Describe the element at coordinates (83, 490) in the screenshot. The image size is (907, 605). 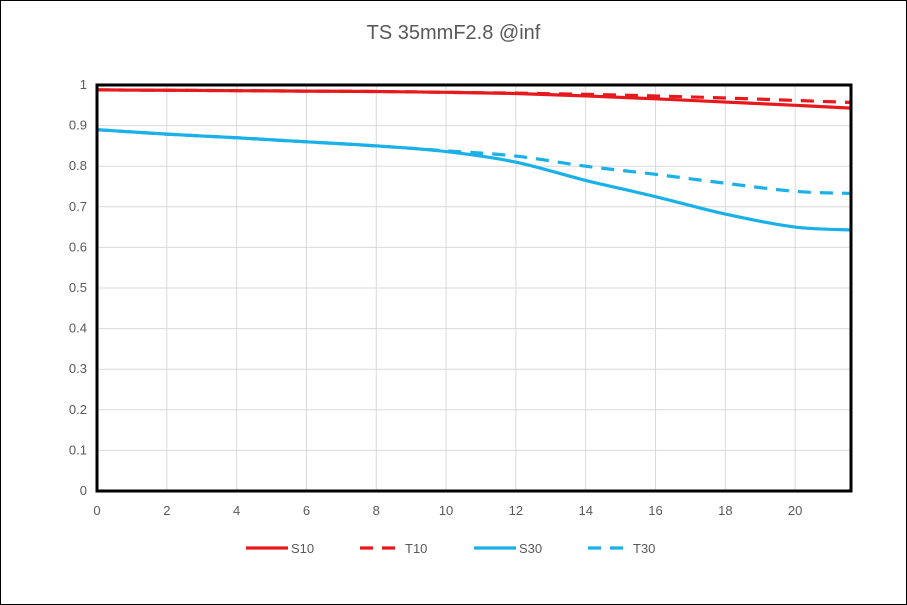
I see `y-tick-label: 0` at that location.